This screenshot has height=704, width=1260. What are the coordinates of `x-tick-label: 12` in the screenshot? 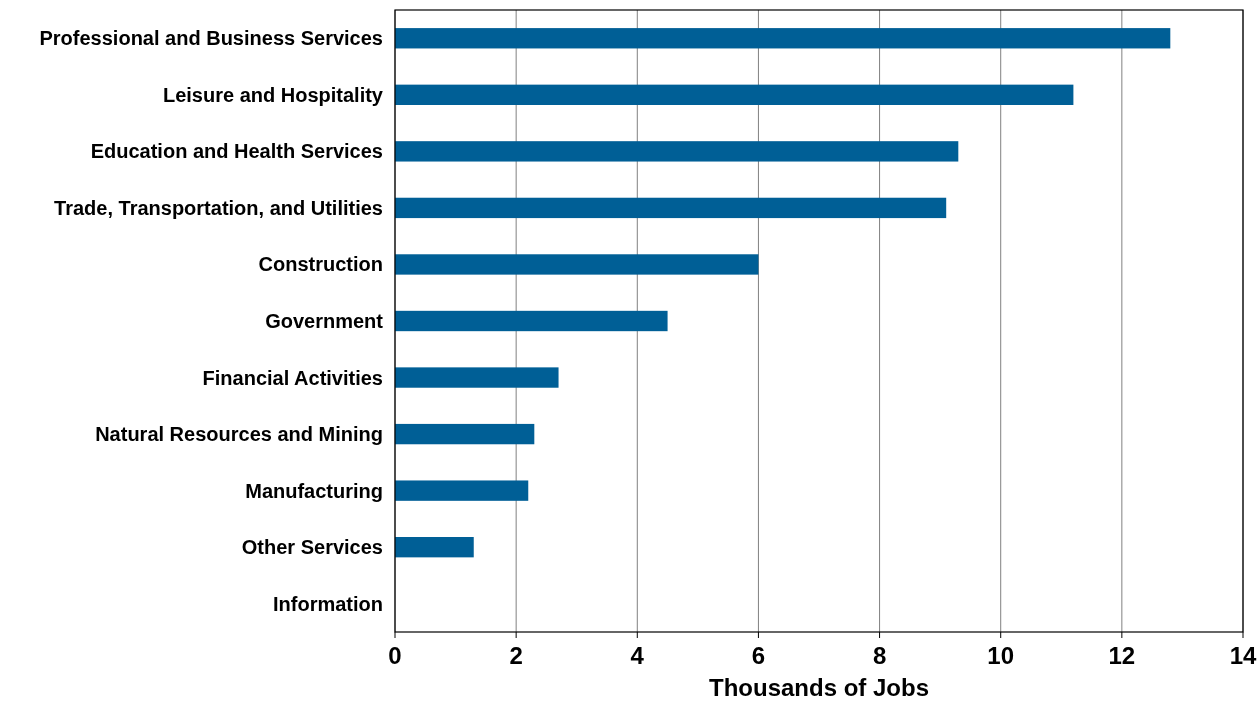 It's located at (1122, 655).